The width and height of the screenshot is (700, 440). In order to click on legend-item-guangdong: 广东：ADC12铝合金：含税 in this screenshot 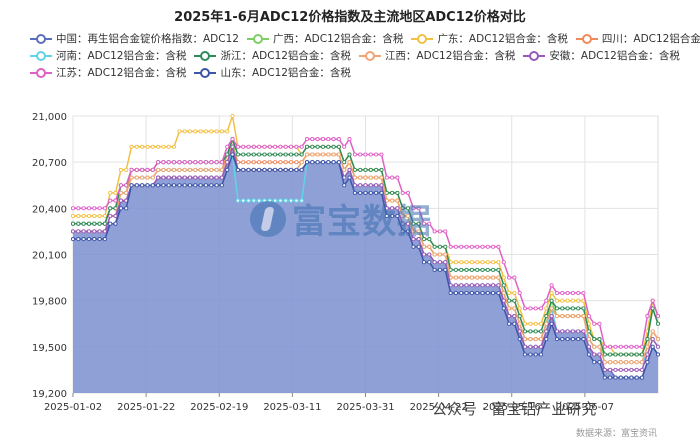, I will do `click(489, 38)`.